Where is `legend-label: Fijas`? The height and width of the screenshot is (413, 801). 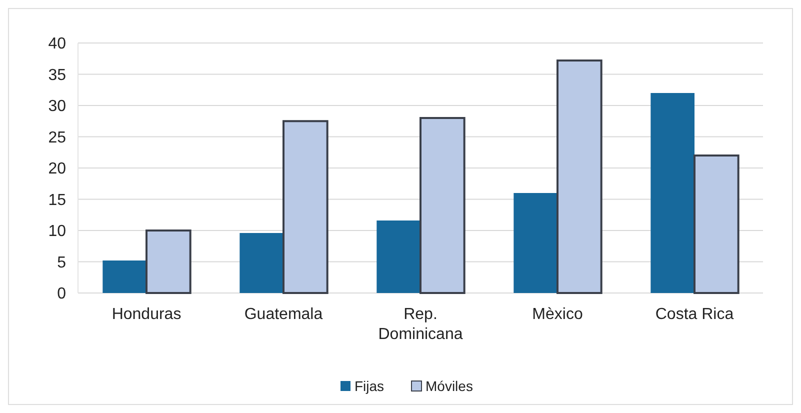
legend-label: Fijas is located at coordinates (369, 386).